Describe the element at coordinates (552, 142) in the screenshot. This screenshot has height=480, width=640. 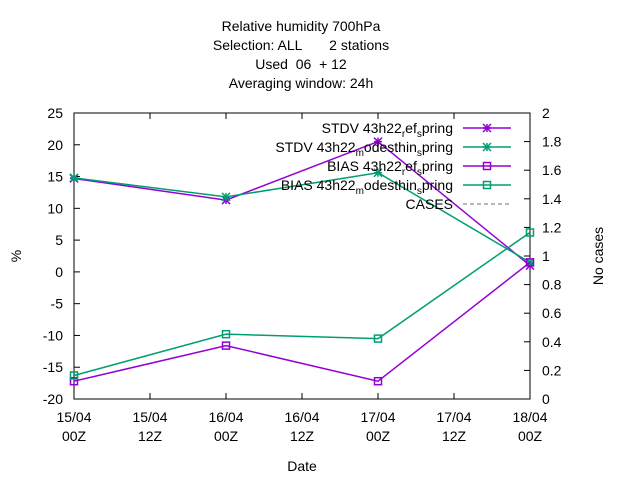
I see `y2-tick-label: 1.8` at that location.